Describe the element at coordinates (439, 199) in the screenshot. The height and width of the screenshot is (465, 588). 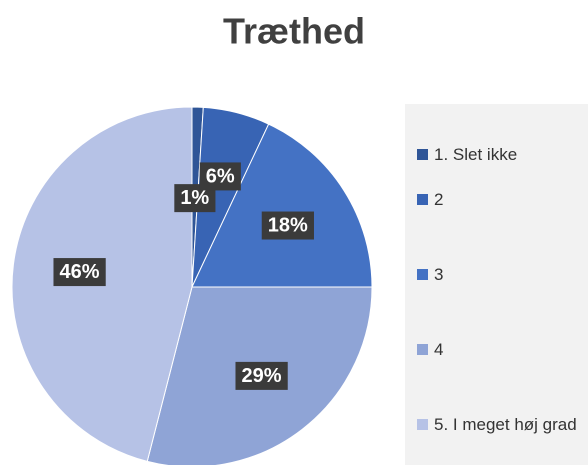
I see `legend-label: 2` at that location.